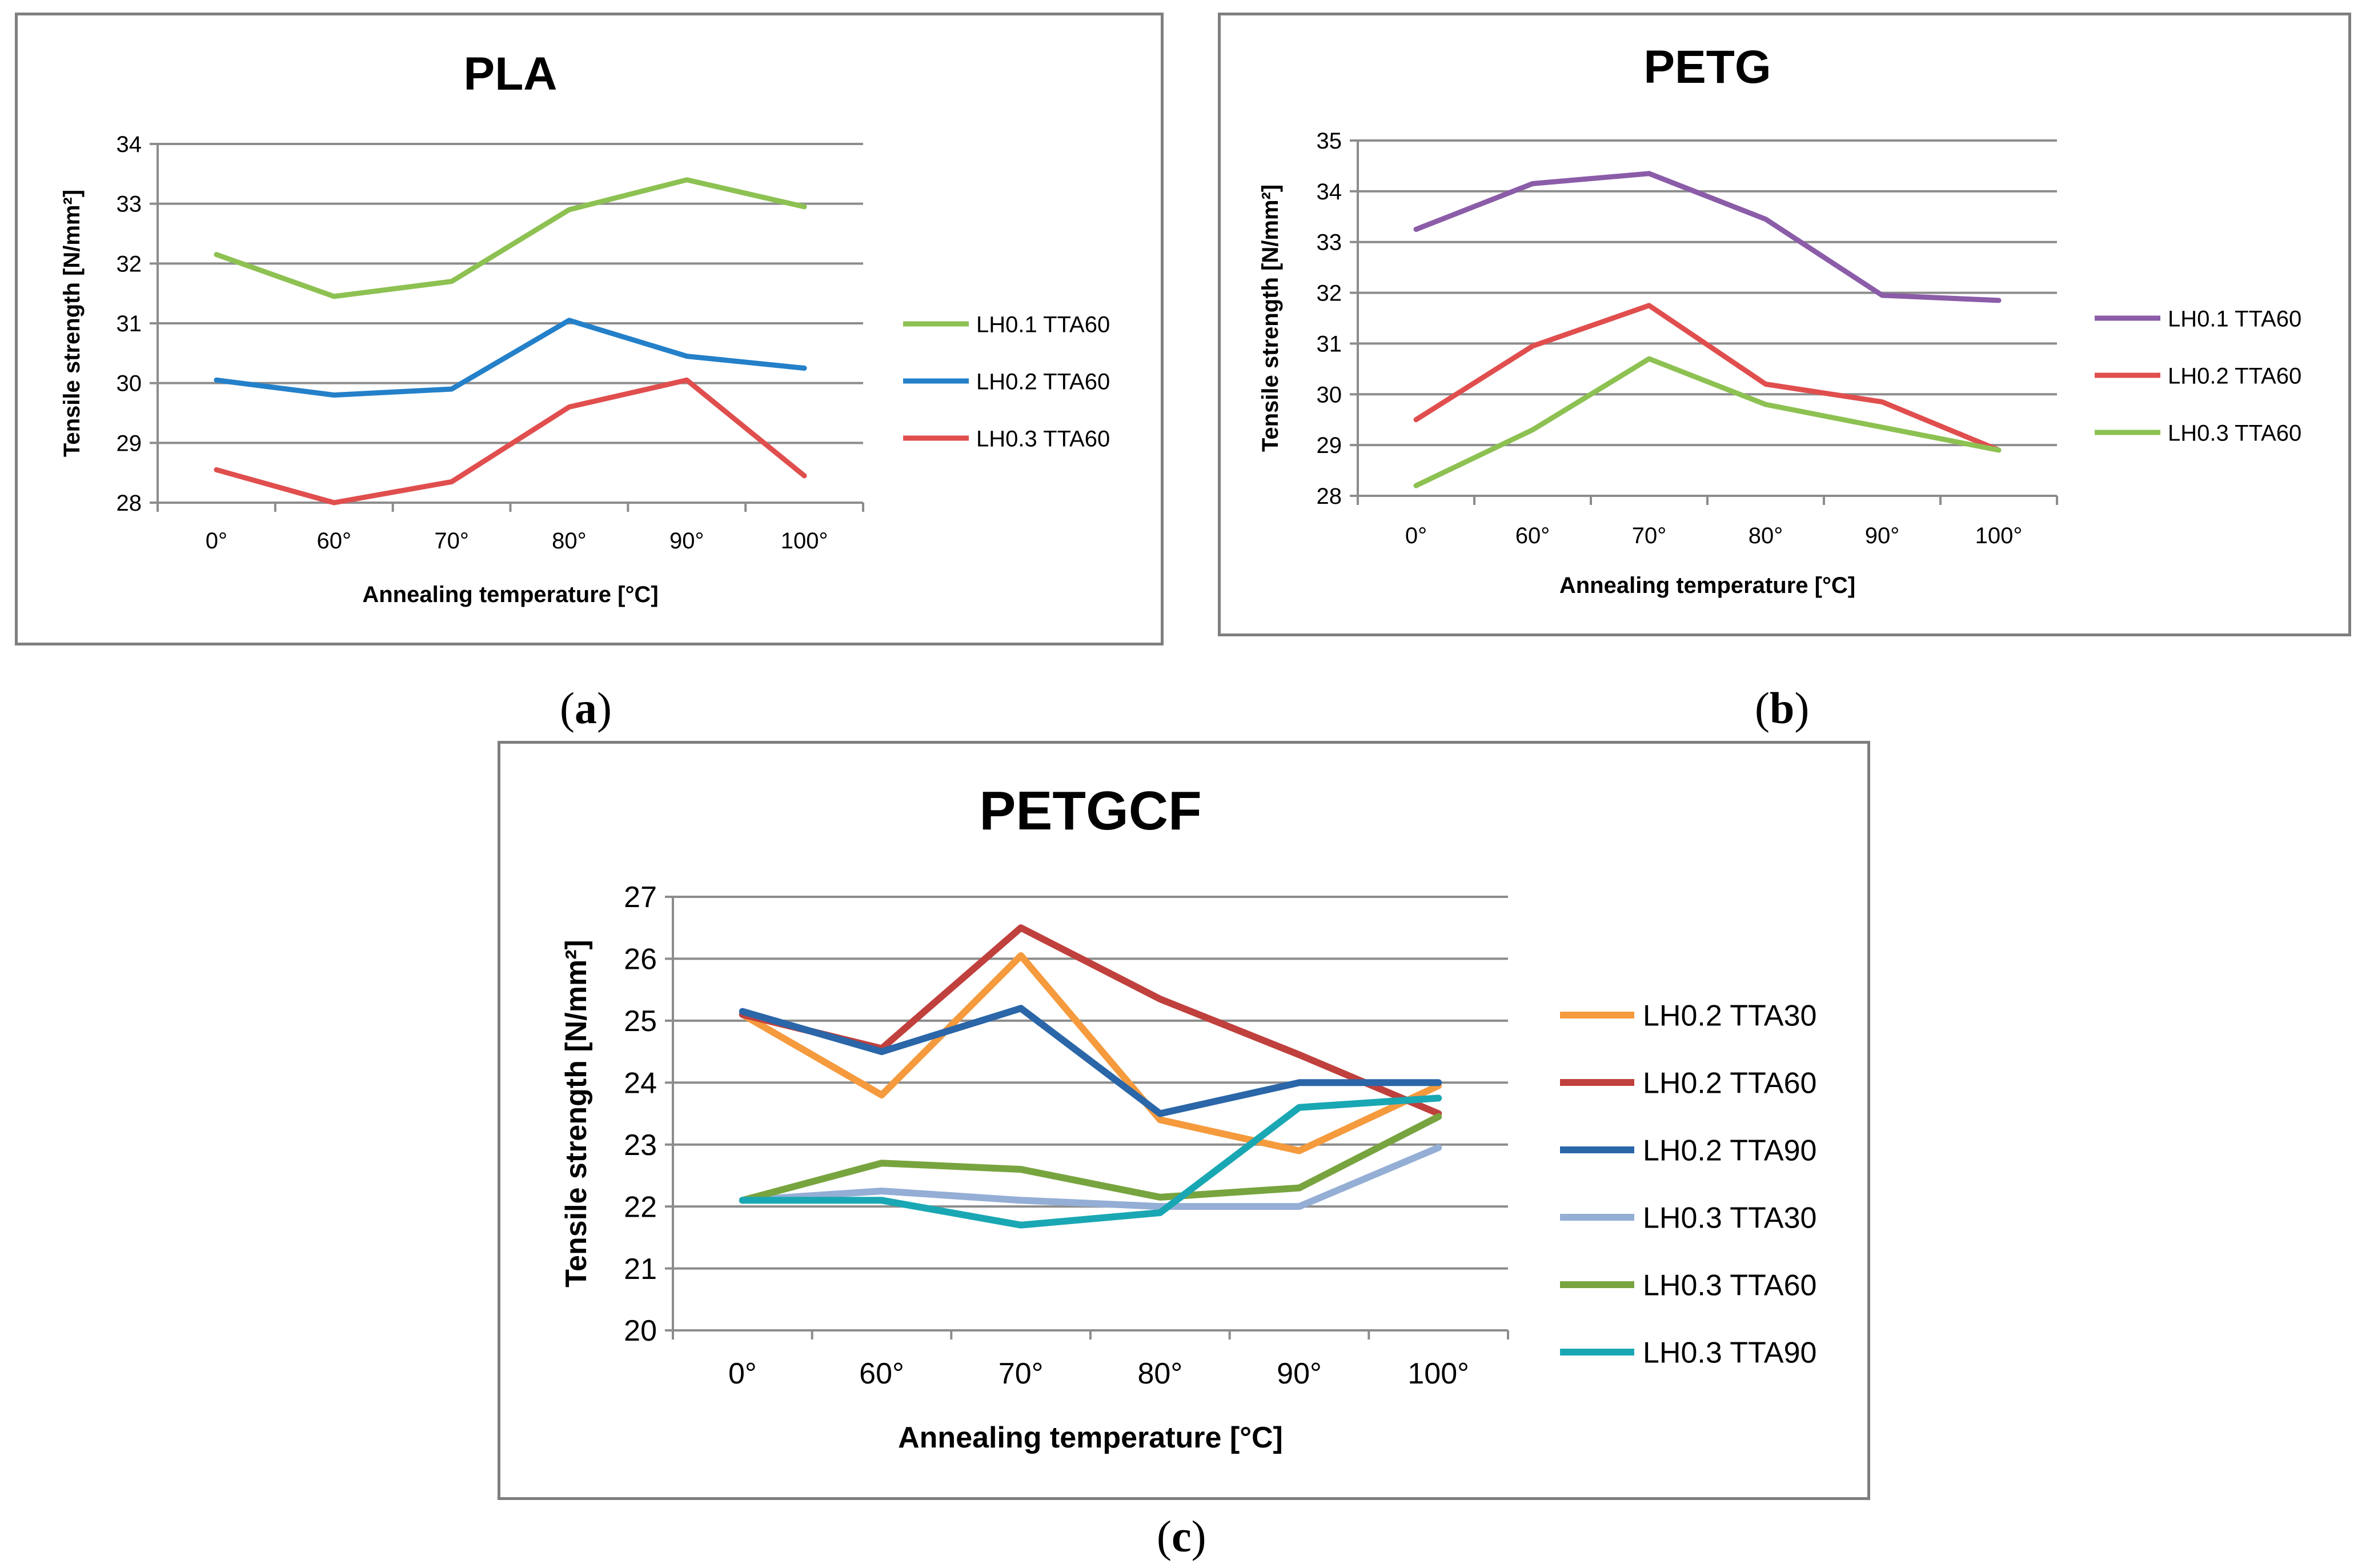 The height and width of the screenshot is (1568, 2366). What do you see at coordinates (1090, 1061) in the screenshot?
I see `series-line-lh0-2-tta90` at bounding box center [1090, 1061].